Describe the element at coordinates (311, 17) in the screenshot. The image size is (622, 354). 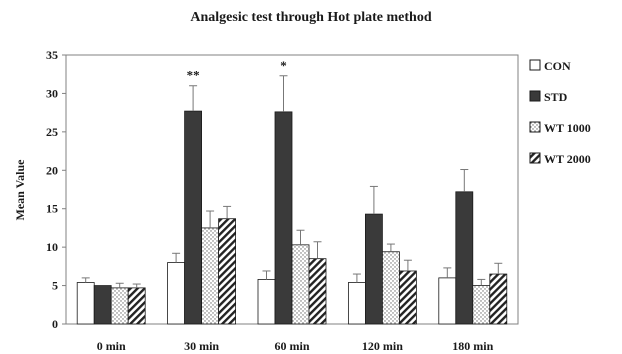
I see `chart-title: Analgesic test through Hot plate method` at that location.